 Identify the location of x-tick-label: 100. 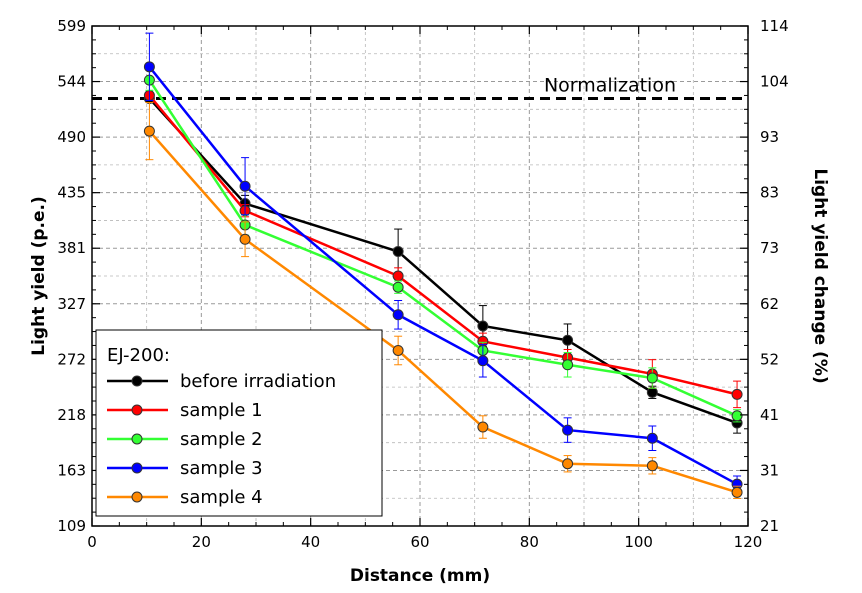
(638, 542).